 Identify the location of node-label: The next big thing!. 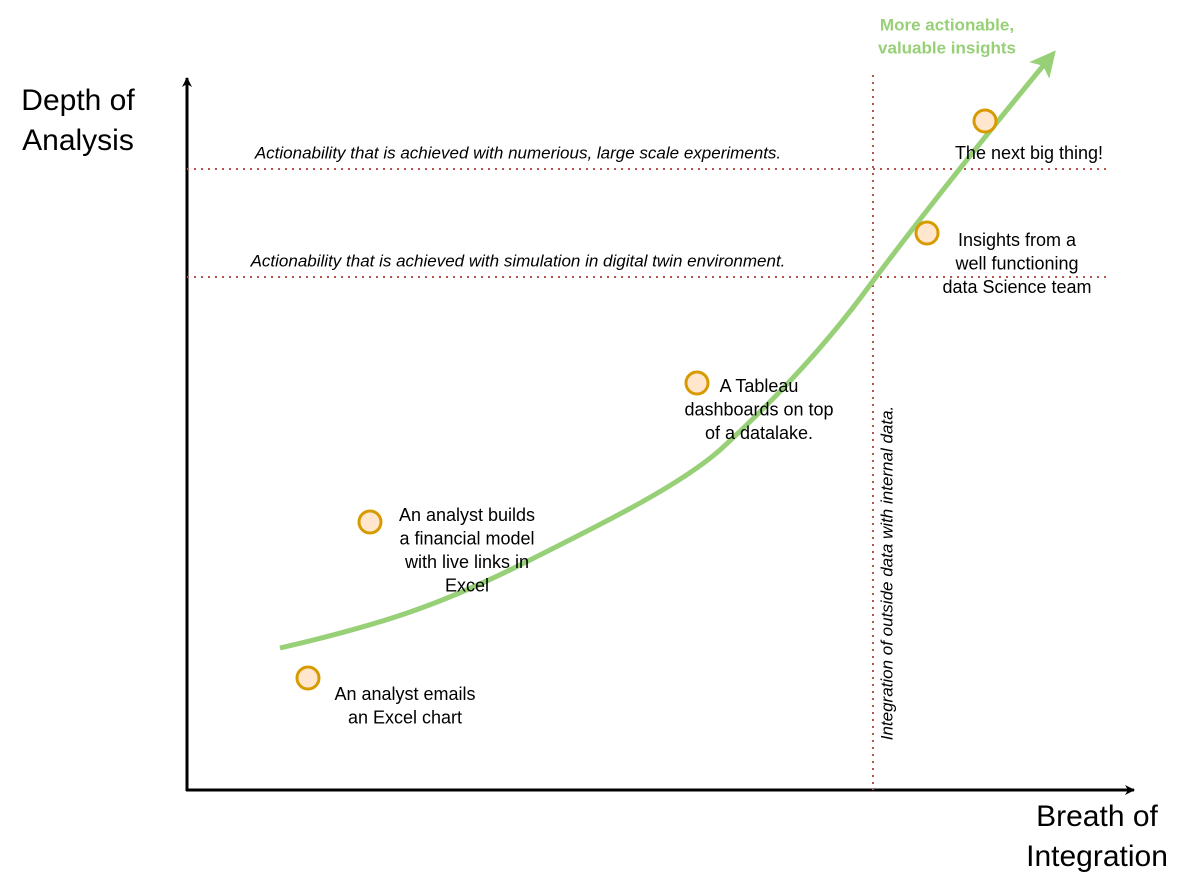
(1029, 153).